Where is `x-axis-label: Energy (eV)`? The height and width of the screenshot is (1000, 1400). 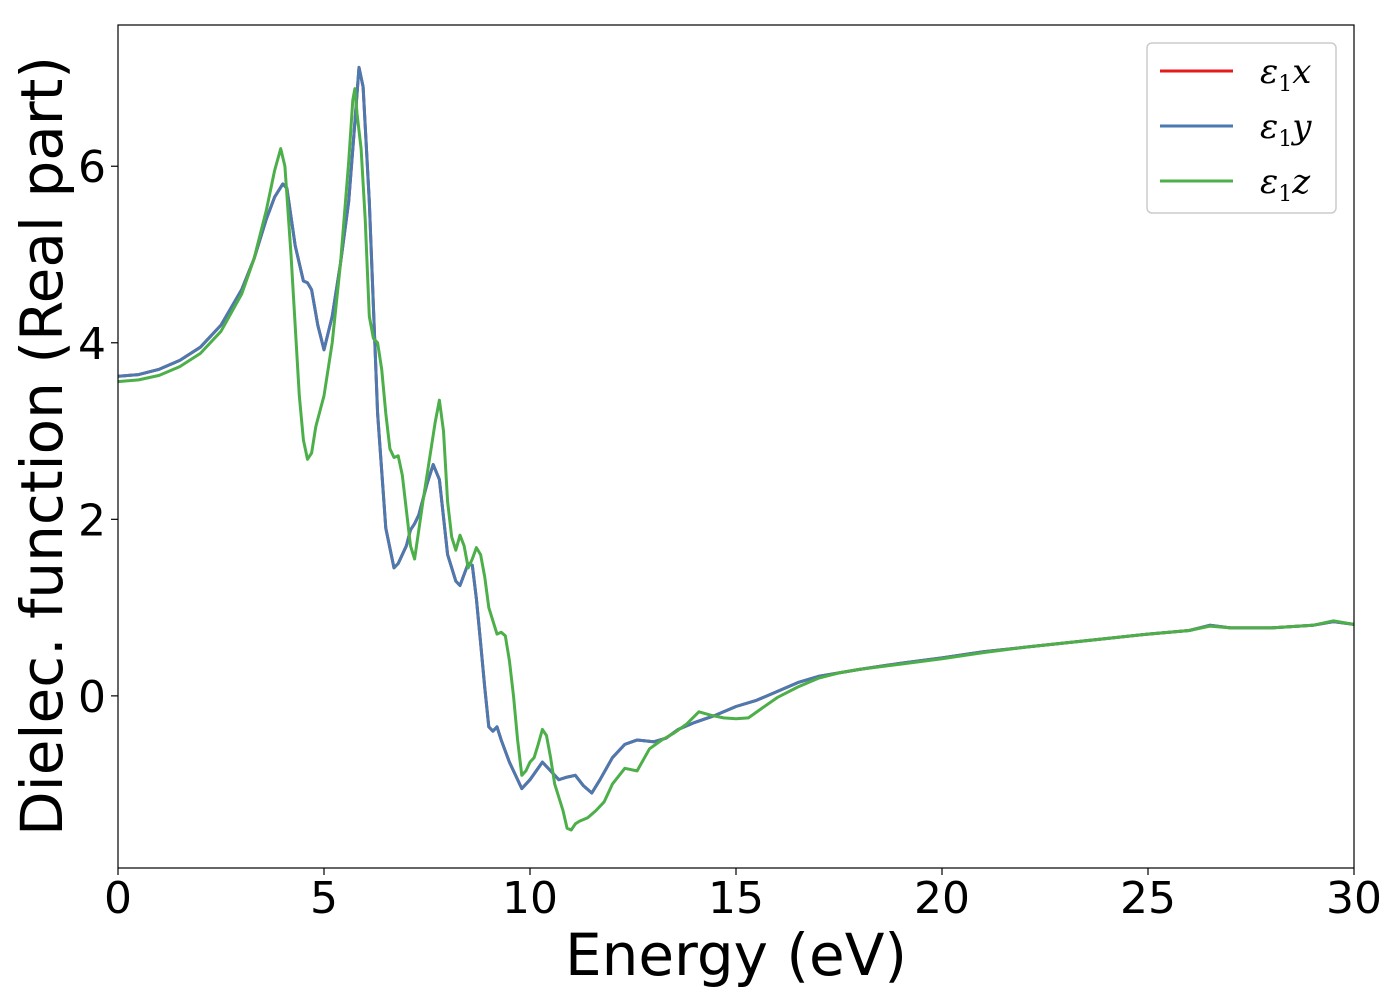 x-axis-label: Energy (eV) is located at coordinates (736, 955).